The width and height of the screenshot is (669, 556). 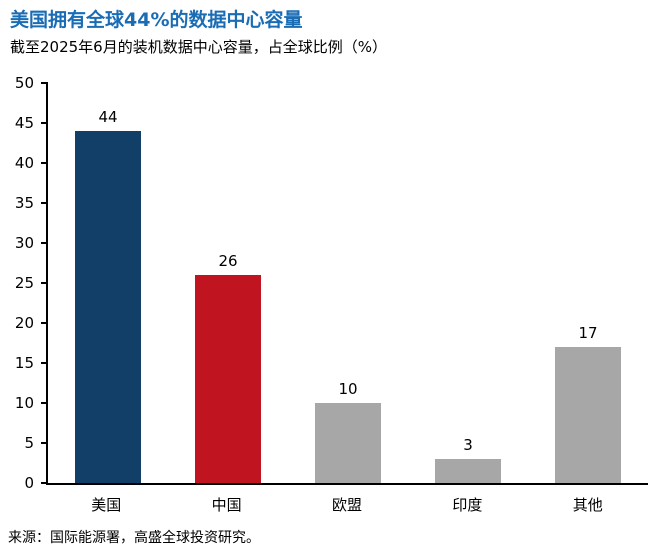 What do you see at coordinates (226, 505) in the screenshot?
I see `category-label-1: 中国` at bounding box center [226, 505].